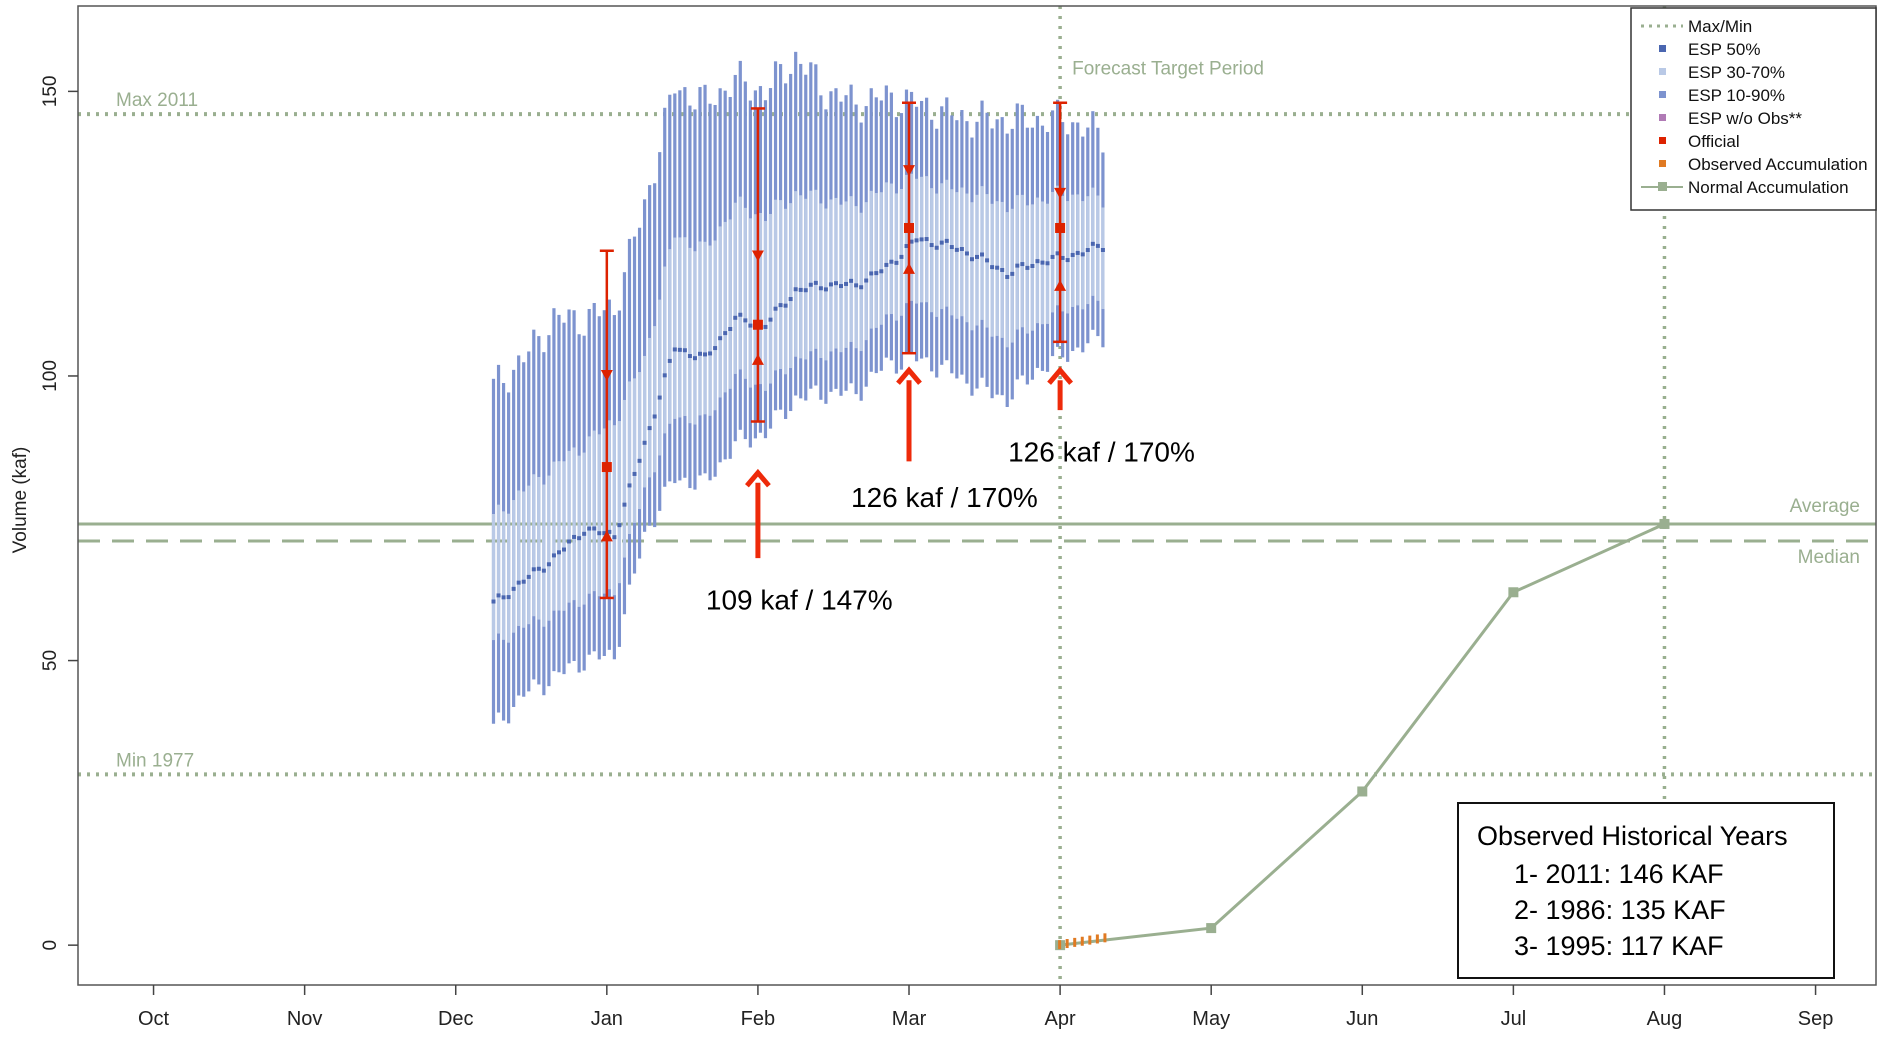  I want to click on annotation-arrow-head, so click(758, 478).